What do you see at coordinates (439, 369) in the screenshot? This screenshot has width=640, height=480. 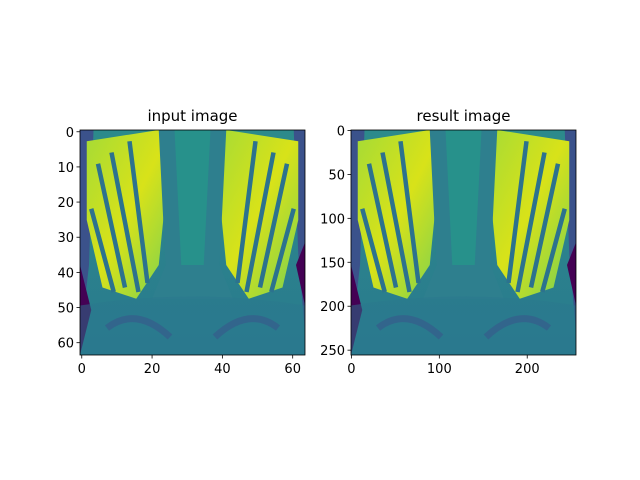 I see `x-tick-label: 100` at bounding box center [439, 369].